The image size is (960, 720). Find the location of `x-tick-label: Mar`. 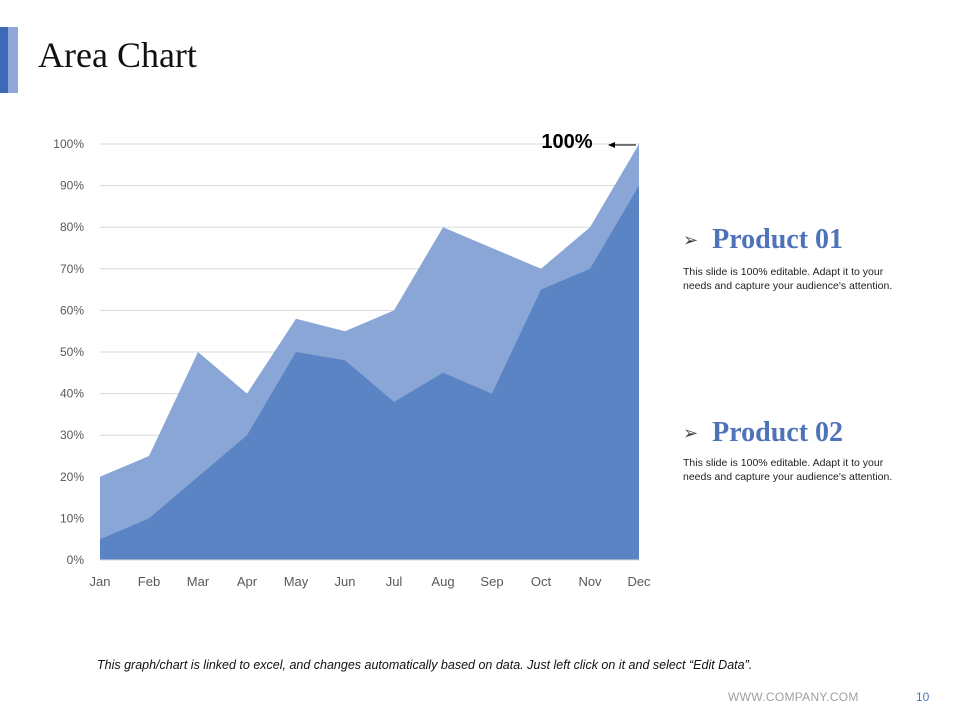

x-tick-label: Mar is located at coordinates (198, 581).